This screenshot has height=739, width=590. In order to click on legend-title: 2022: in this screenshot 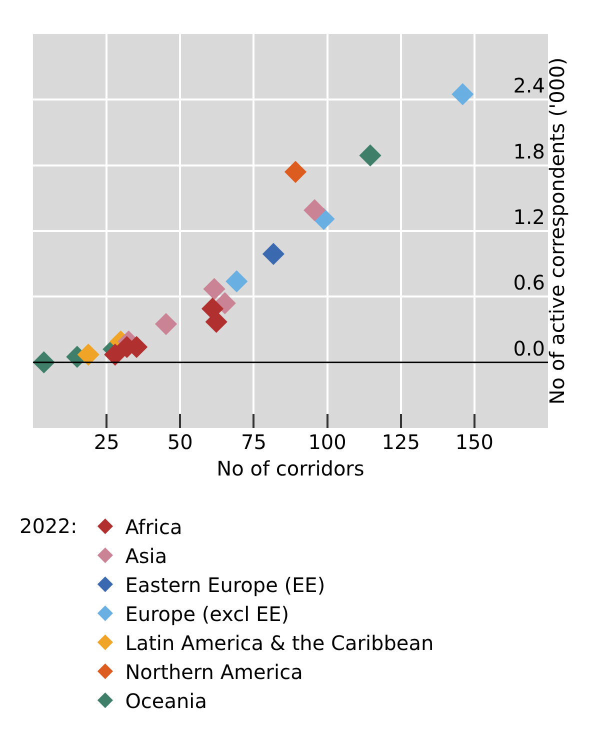, I will do `click(49, 526)`.